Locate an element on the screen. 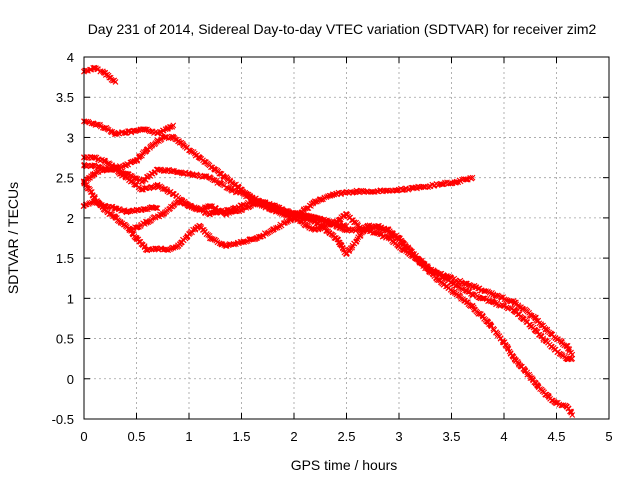 The width and height of the screenshot is (640, 480). series-sat-h is located at coordinates (238, 215).